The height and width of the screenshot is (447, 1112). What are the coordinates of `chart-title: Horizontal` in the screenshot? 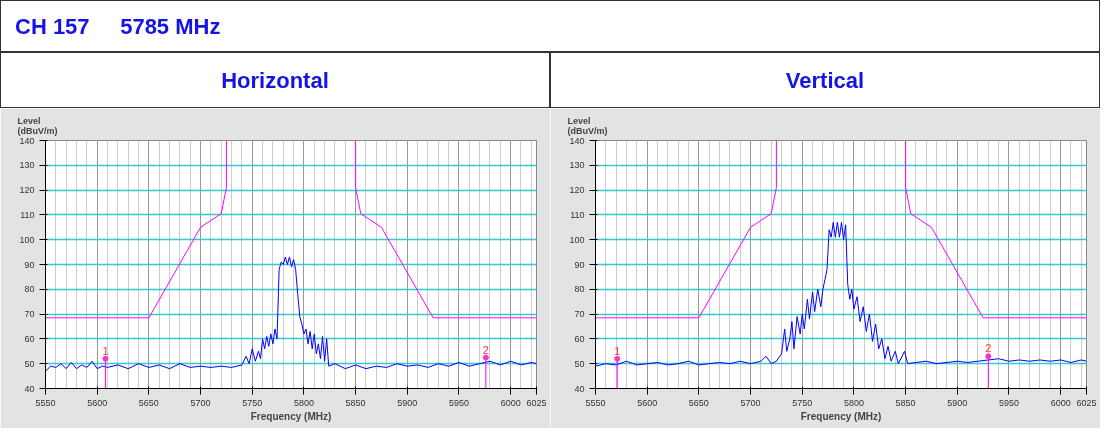 It's located at (275, 81).